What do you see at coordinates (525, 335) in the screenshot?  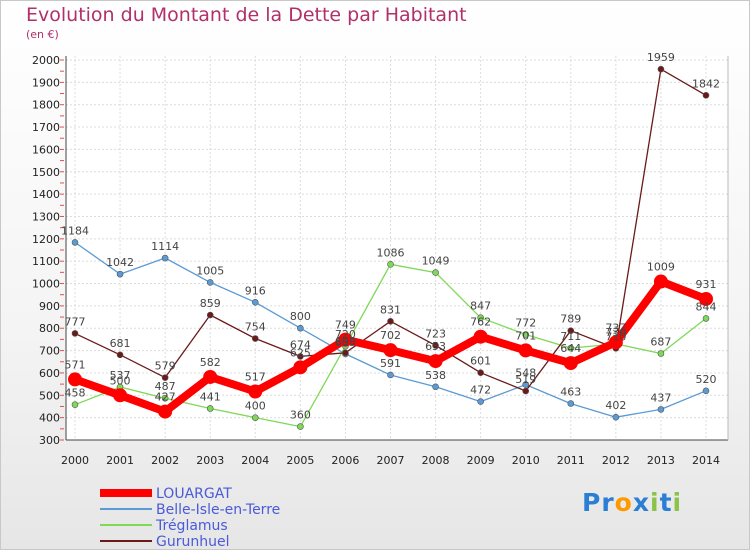 I see `data-label: 701` at bounding box center [525, 335].